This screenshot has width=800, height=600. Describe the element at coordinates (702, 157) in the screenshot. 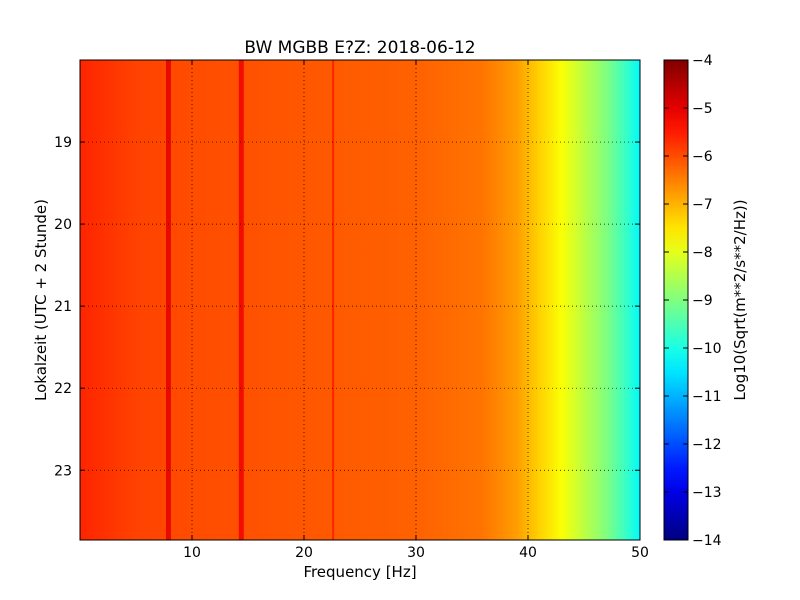

I see `colorbar-tick-label-2: −6` at that location.